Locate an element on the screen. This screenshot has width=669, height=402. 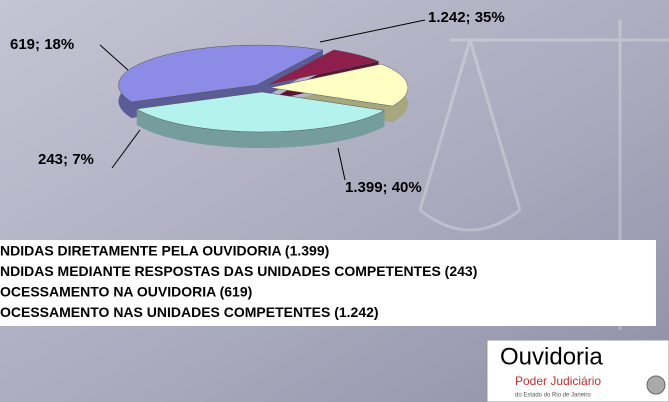
data-label: 1.242; 35% is located at coordinates (466, 17).